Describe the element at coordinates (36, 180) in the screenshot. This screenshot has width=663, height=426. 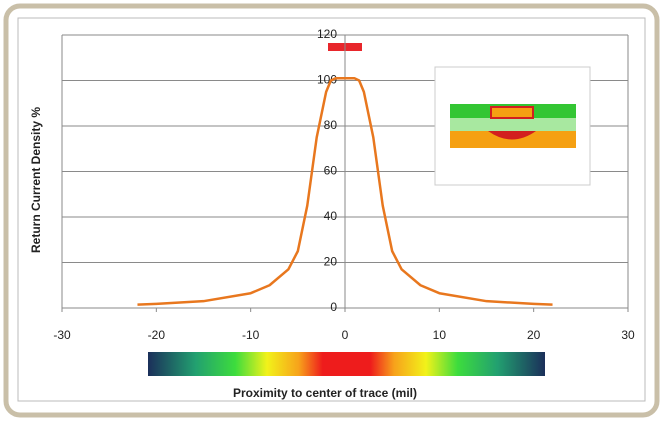
I see `y-axis-label: Return Current Density %` at that location.